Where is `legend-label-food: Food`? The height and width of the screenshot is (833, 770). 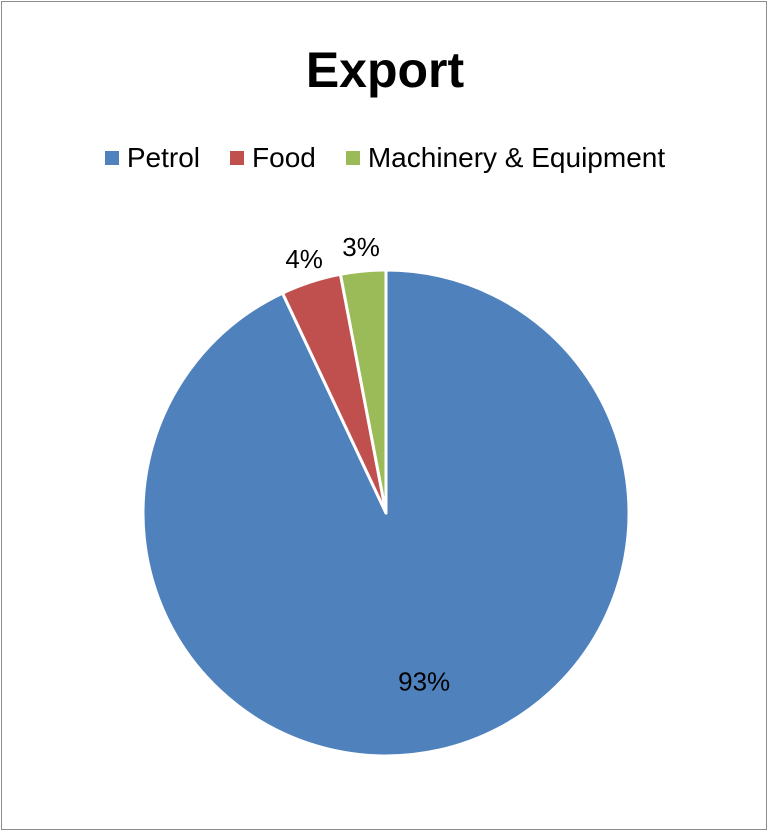 legend-label-food: Food is located at coordinates (284, 157).